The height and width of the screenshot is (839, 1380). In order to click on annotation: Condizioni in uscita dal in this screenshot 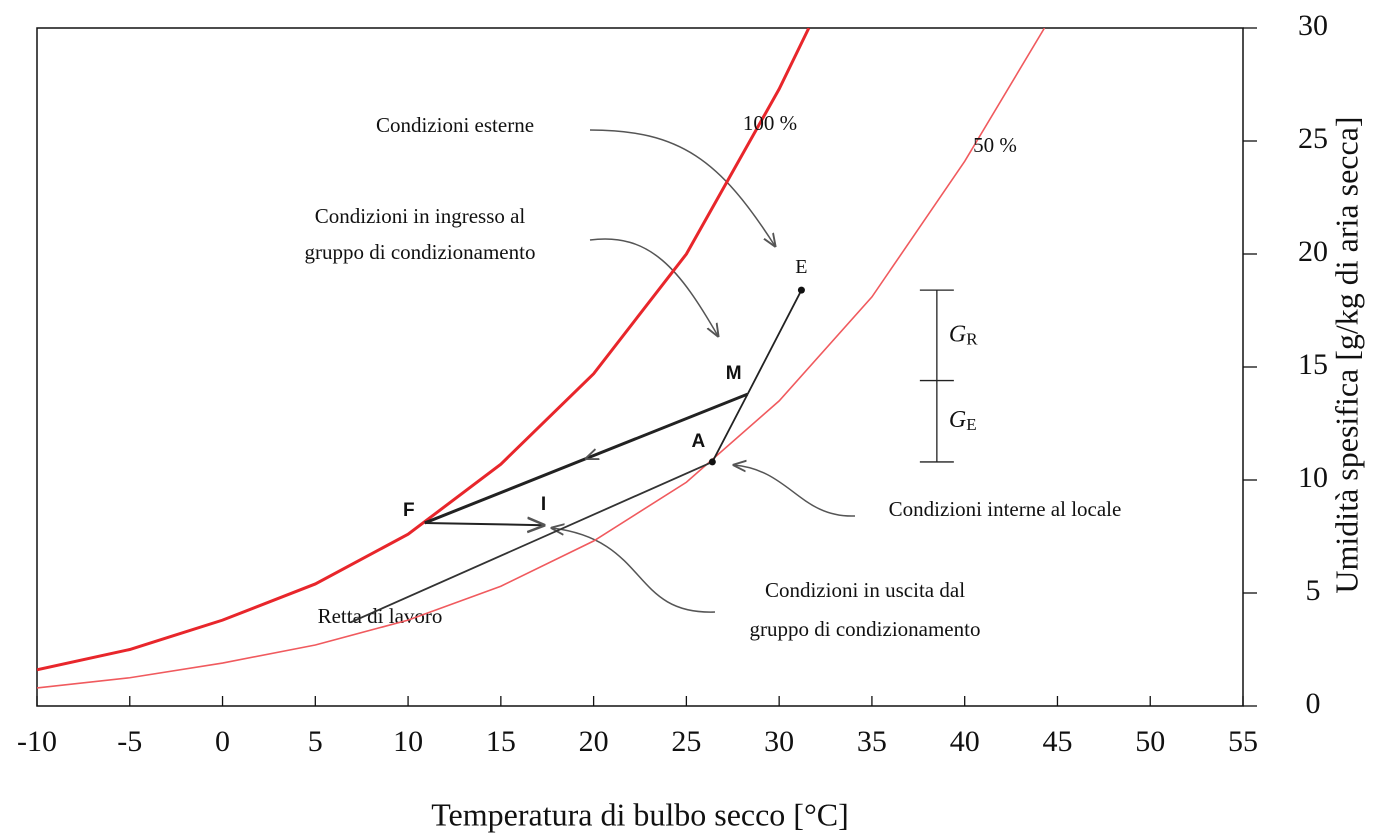, I will do `click(865, 590)`.